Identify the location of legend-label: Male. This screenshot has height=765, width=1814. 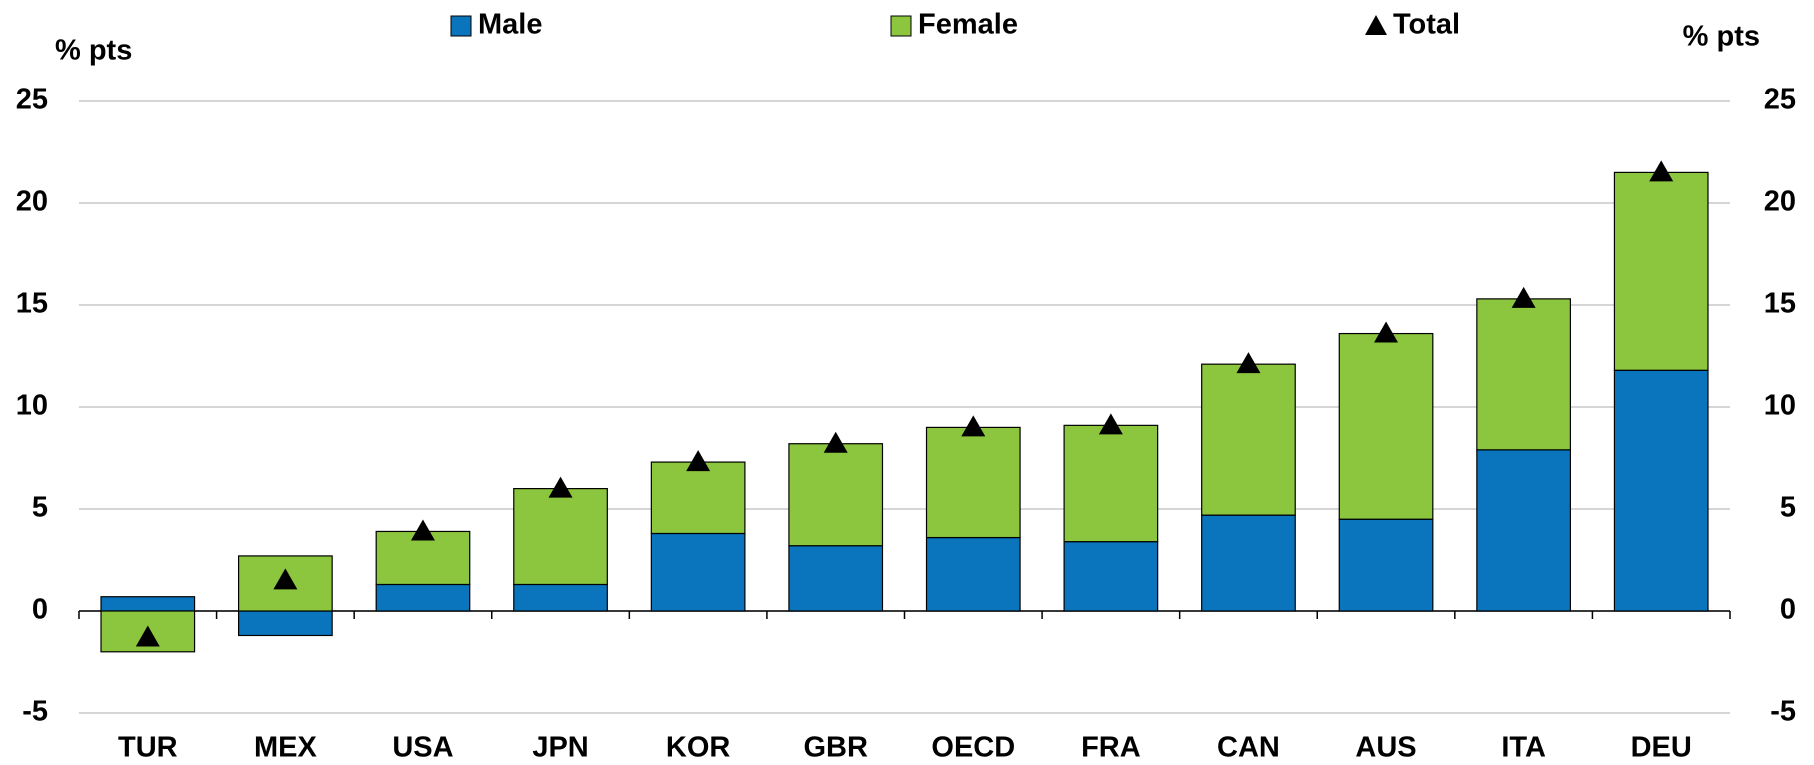
(510, 25).